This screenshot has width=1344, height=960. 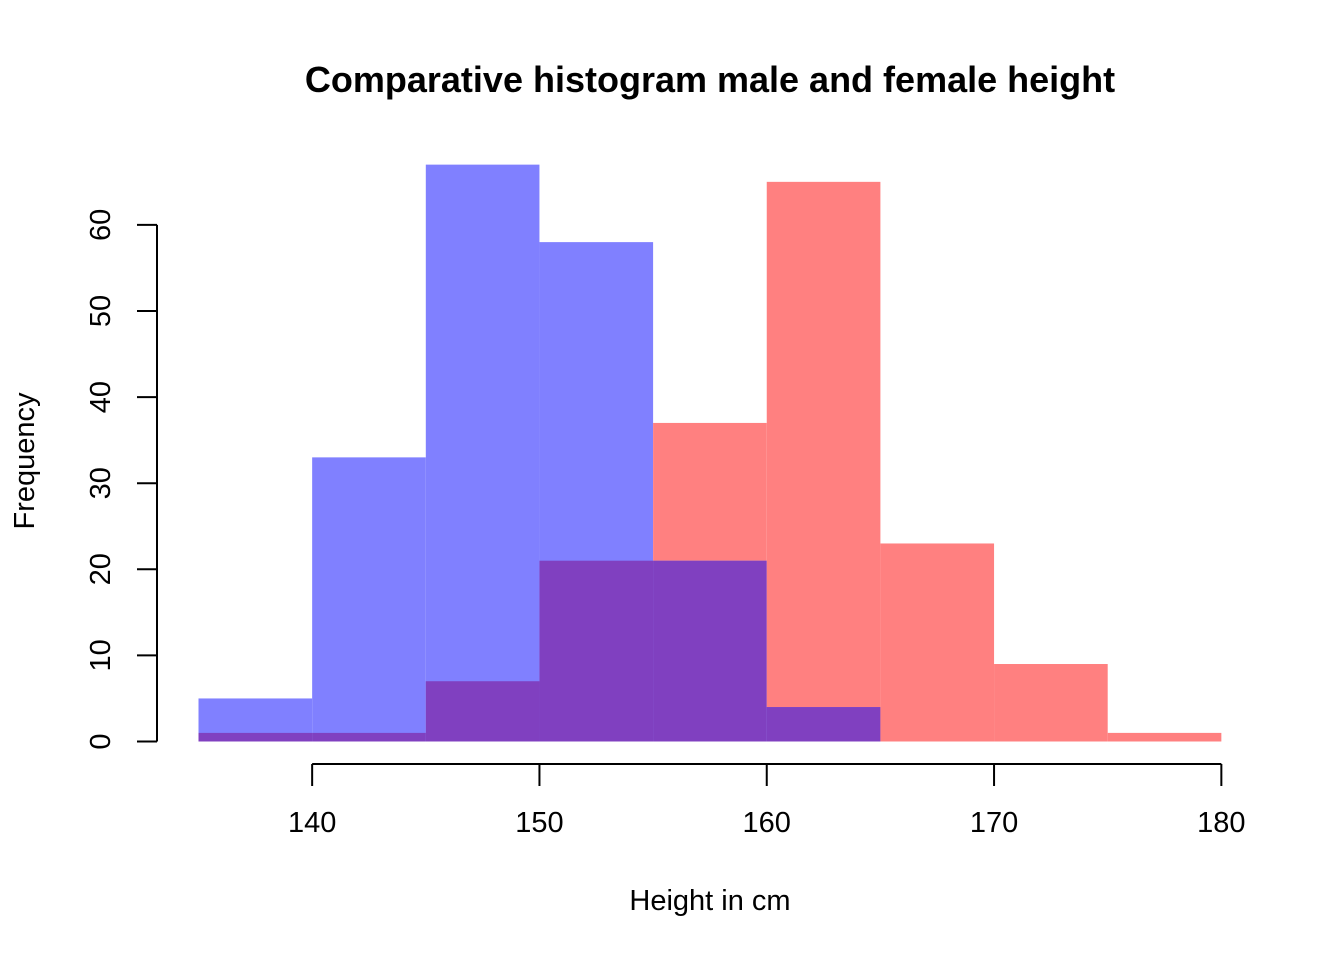 What do you see at coordinates (101, 311) in the screenshot?
I see `y-tick-label-5: 50` at bounding box center [101, 311].